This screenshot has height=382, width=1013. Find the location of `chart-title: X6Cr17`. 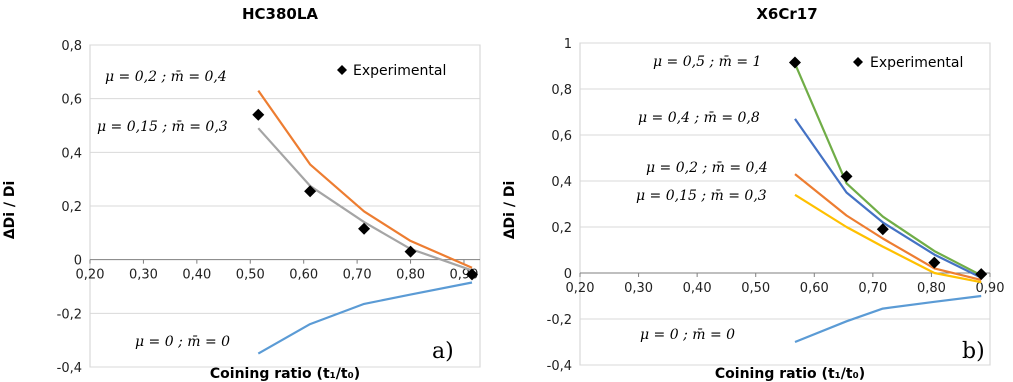

chart-title: X6Cr17 is located at coordinates (786, 14).